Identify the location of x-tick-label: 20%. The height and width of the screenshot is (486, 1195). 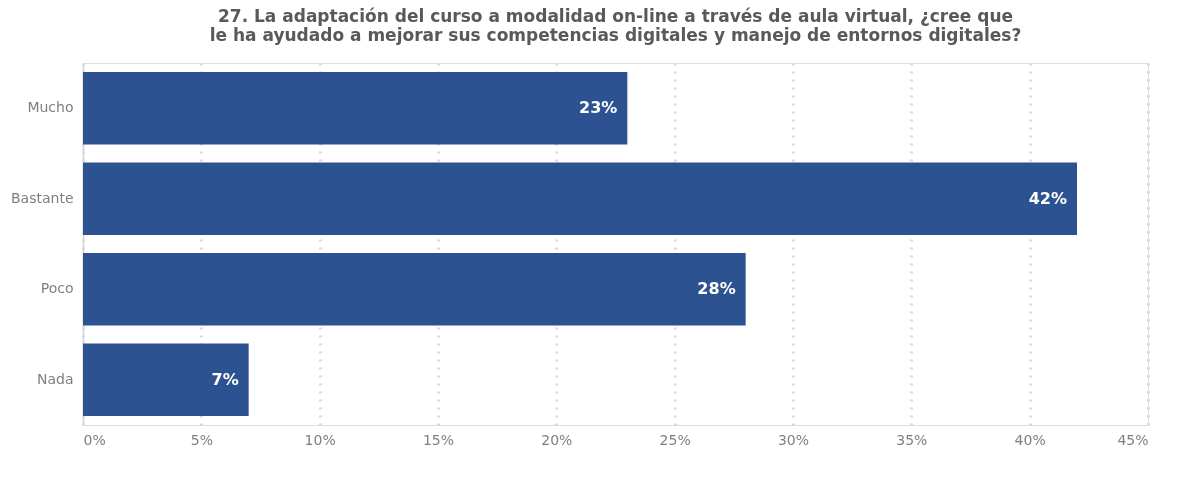
(557, 439).